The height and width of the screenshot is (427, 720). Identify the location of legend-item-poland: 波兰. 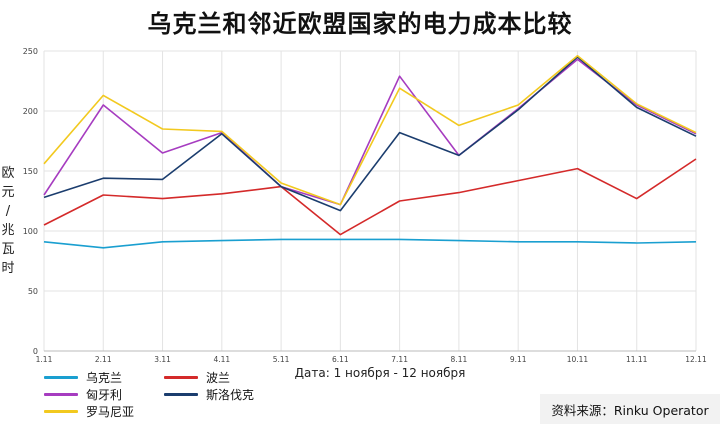
(229, 377).